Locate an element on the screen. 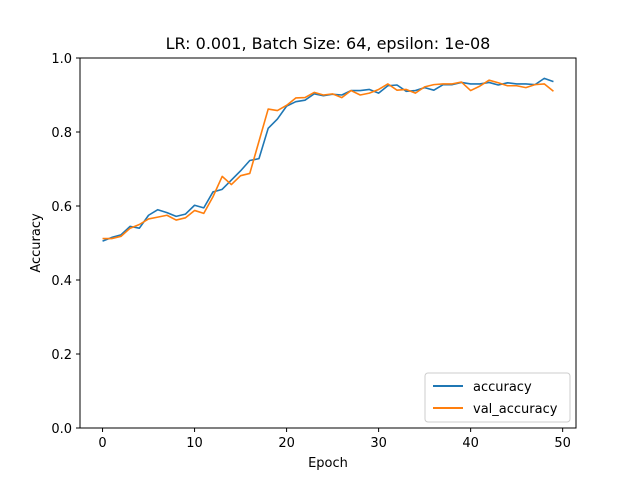 The image size is (640, 480). y-tick-label: 0.8 is located at coordinates (61, 133).